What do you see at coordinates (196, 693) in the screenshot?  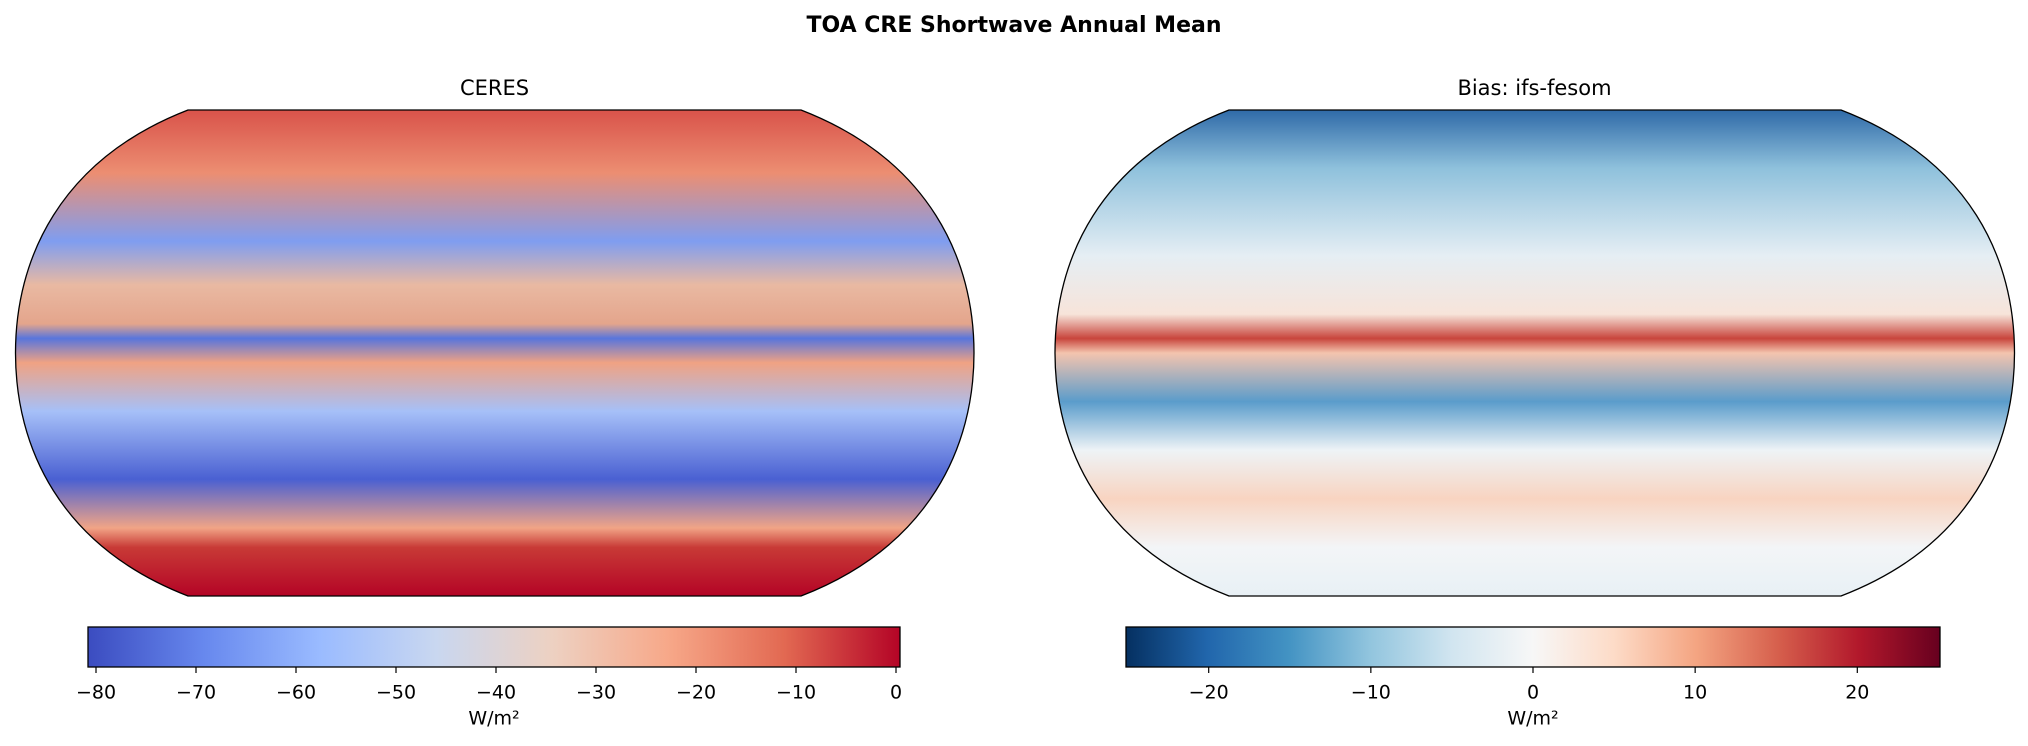 I see `colorbar-tick-label: −70` at bounding box center [196, 693].